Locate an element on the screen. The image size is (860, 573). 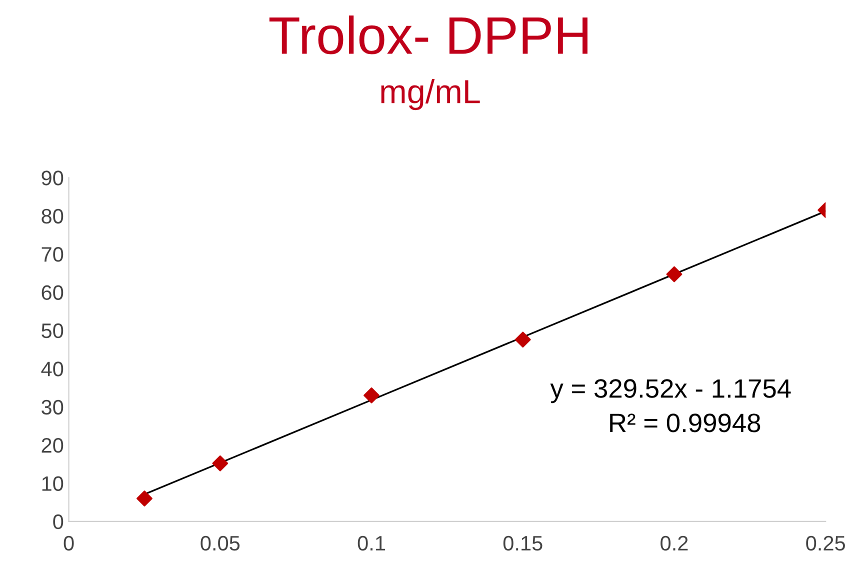
chart-subtitle: mg/mL is located at coordinates (430, 94).